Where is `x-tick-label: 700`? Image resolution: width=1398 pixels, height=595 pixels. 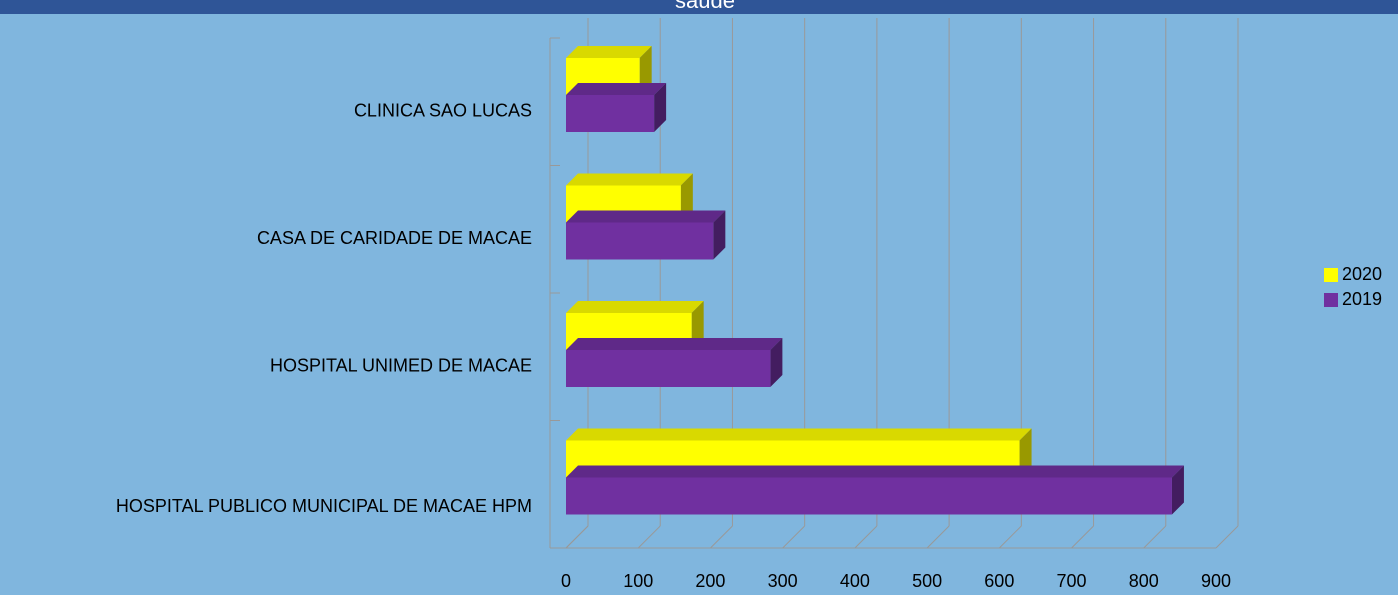 x-tick-label: 700 is located at coordinates (1072, 581).